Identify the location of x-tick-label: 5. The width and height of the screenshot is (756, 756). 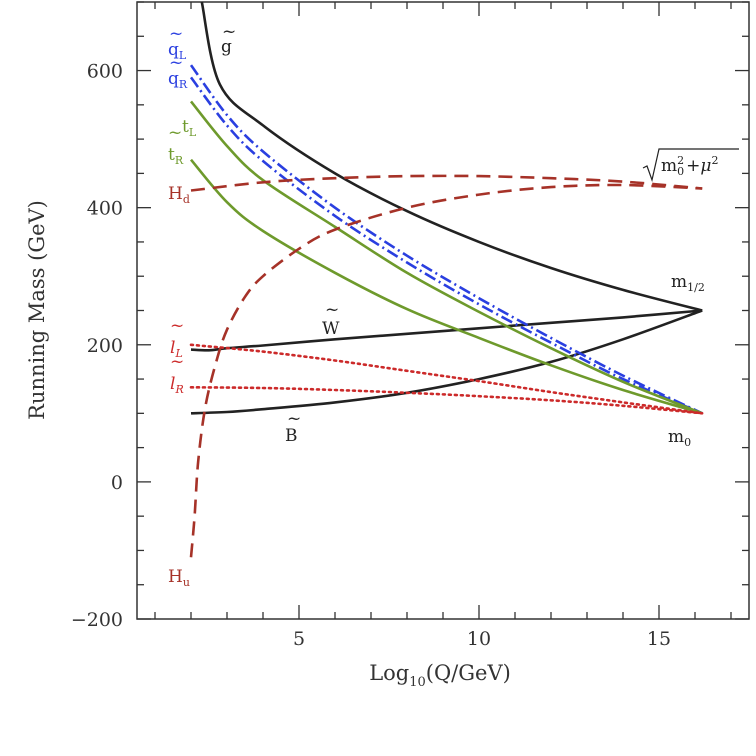
(299, 639).